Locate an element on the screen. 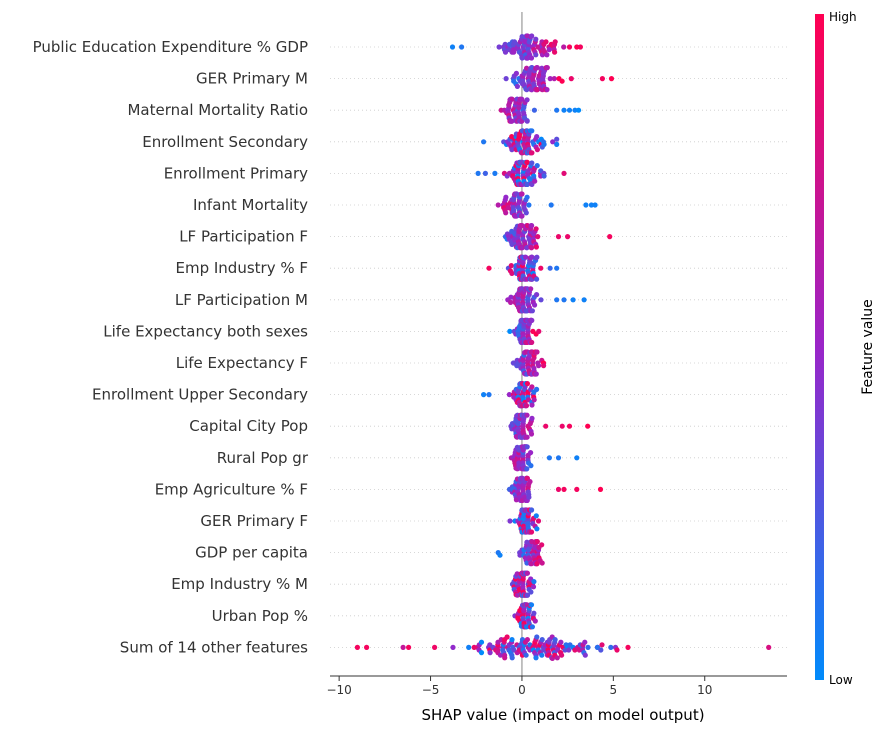 This screenshot has width=886, height=732. feature-label: GDP per capita is located at coordinates (251, 553).